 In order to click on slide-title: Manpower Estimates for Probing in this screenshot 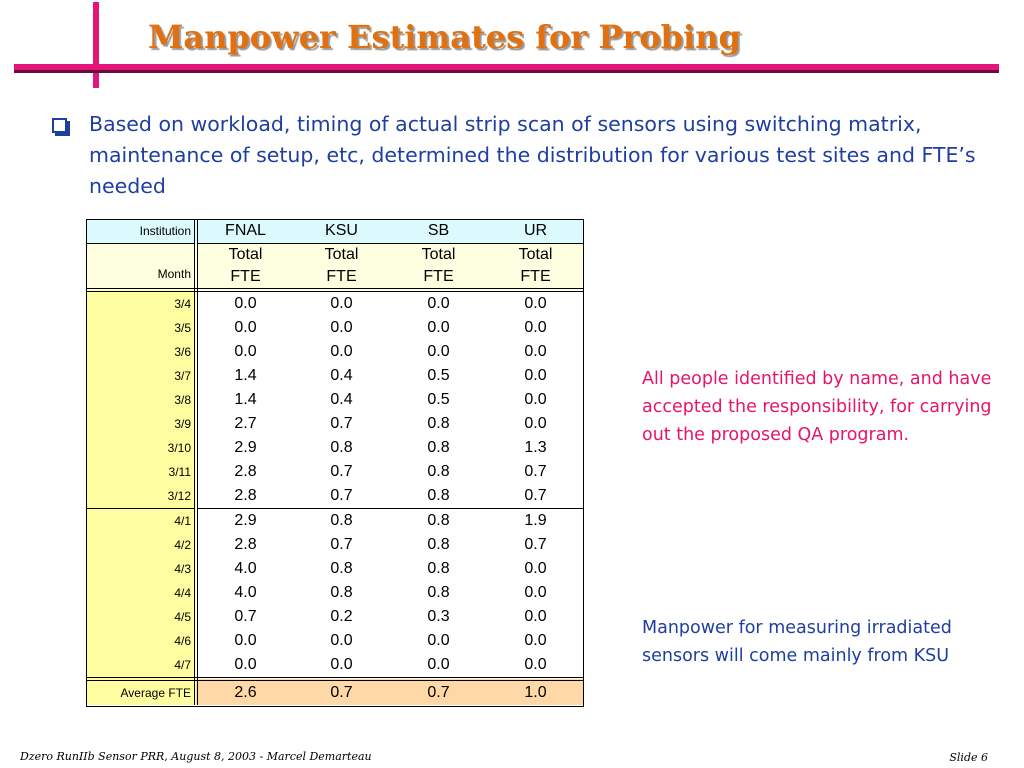, I will do `click(444, 37)`.